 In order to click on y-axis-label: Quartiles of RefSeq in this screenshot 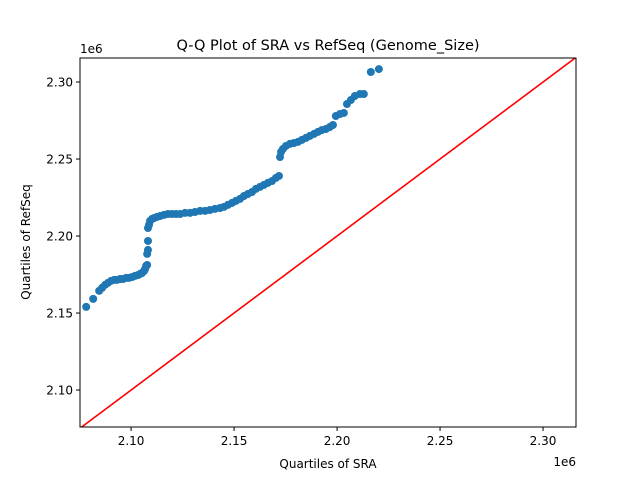, I will do `click(26, 242)`.